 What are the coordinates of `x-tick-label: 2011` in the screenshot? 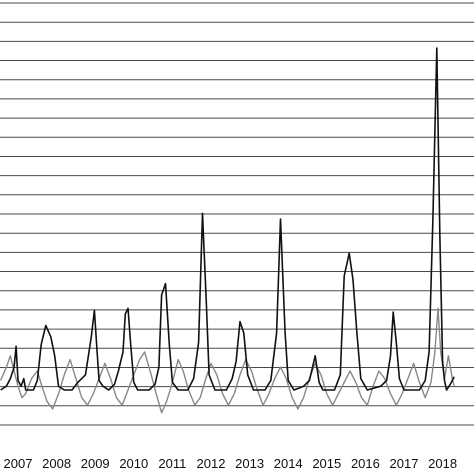 It's located at (172, 463).